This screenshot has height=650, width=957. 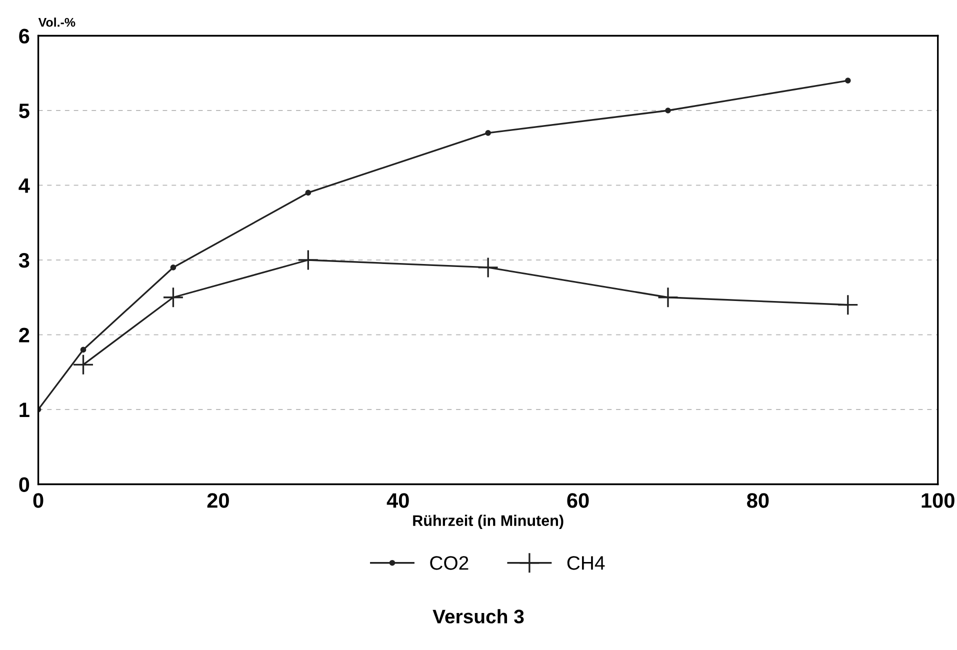 I want to click on text: Versuch 3, so click(x=478, y=616).